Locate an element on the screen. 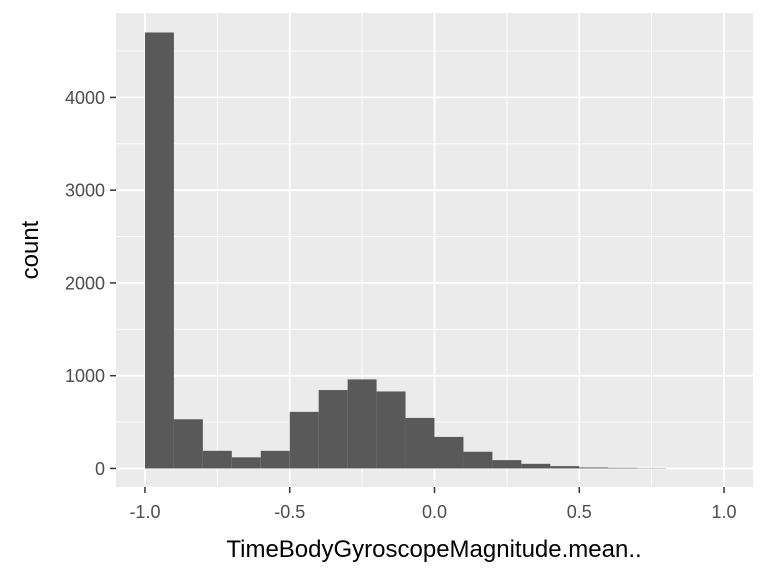 This screenshot has height=576, width=768. y-tick-label: 2000 is located at coordinates (85, 283).